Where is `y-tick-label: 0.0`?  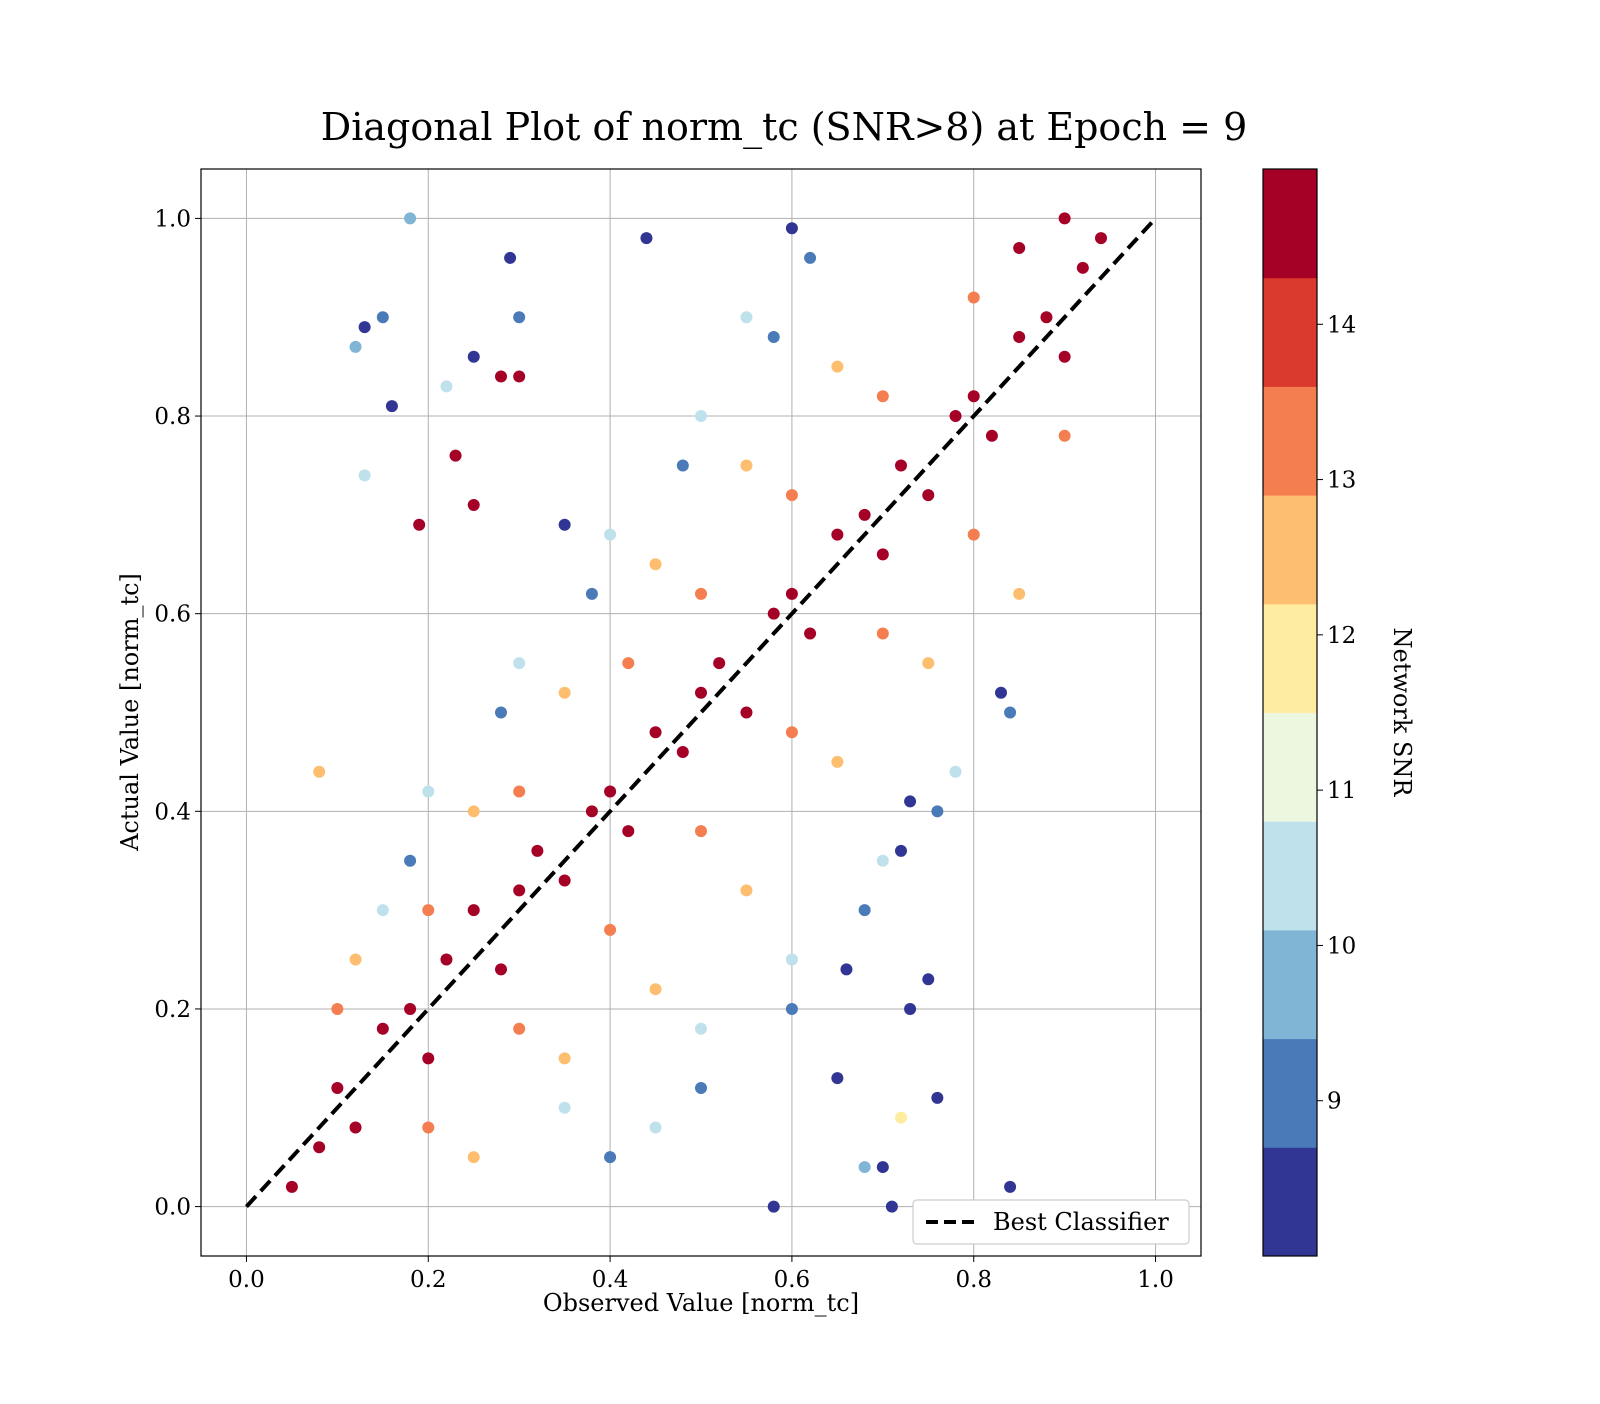
y-tick-label: 0.0 is located at coordinates (172, 1208).